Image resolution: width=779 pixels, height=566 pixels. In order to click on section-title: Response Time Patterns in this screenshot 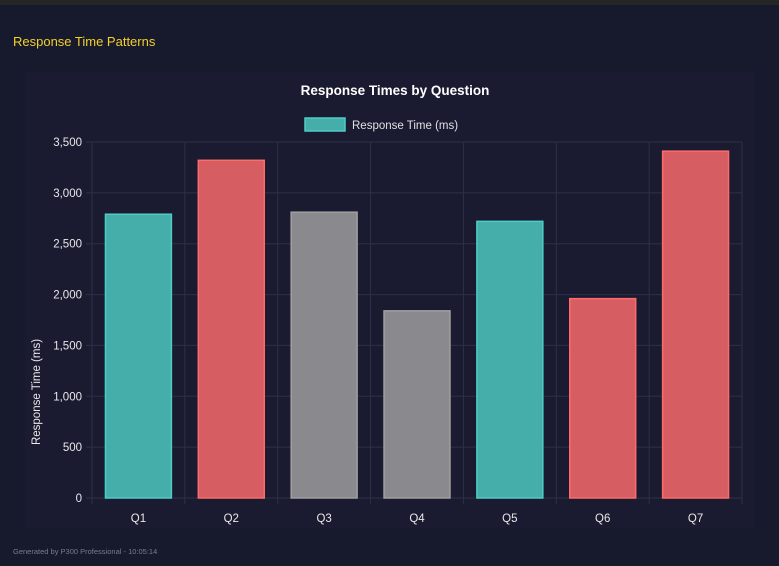, I will do `click(84, 41)`.